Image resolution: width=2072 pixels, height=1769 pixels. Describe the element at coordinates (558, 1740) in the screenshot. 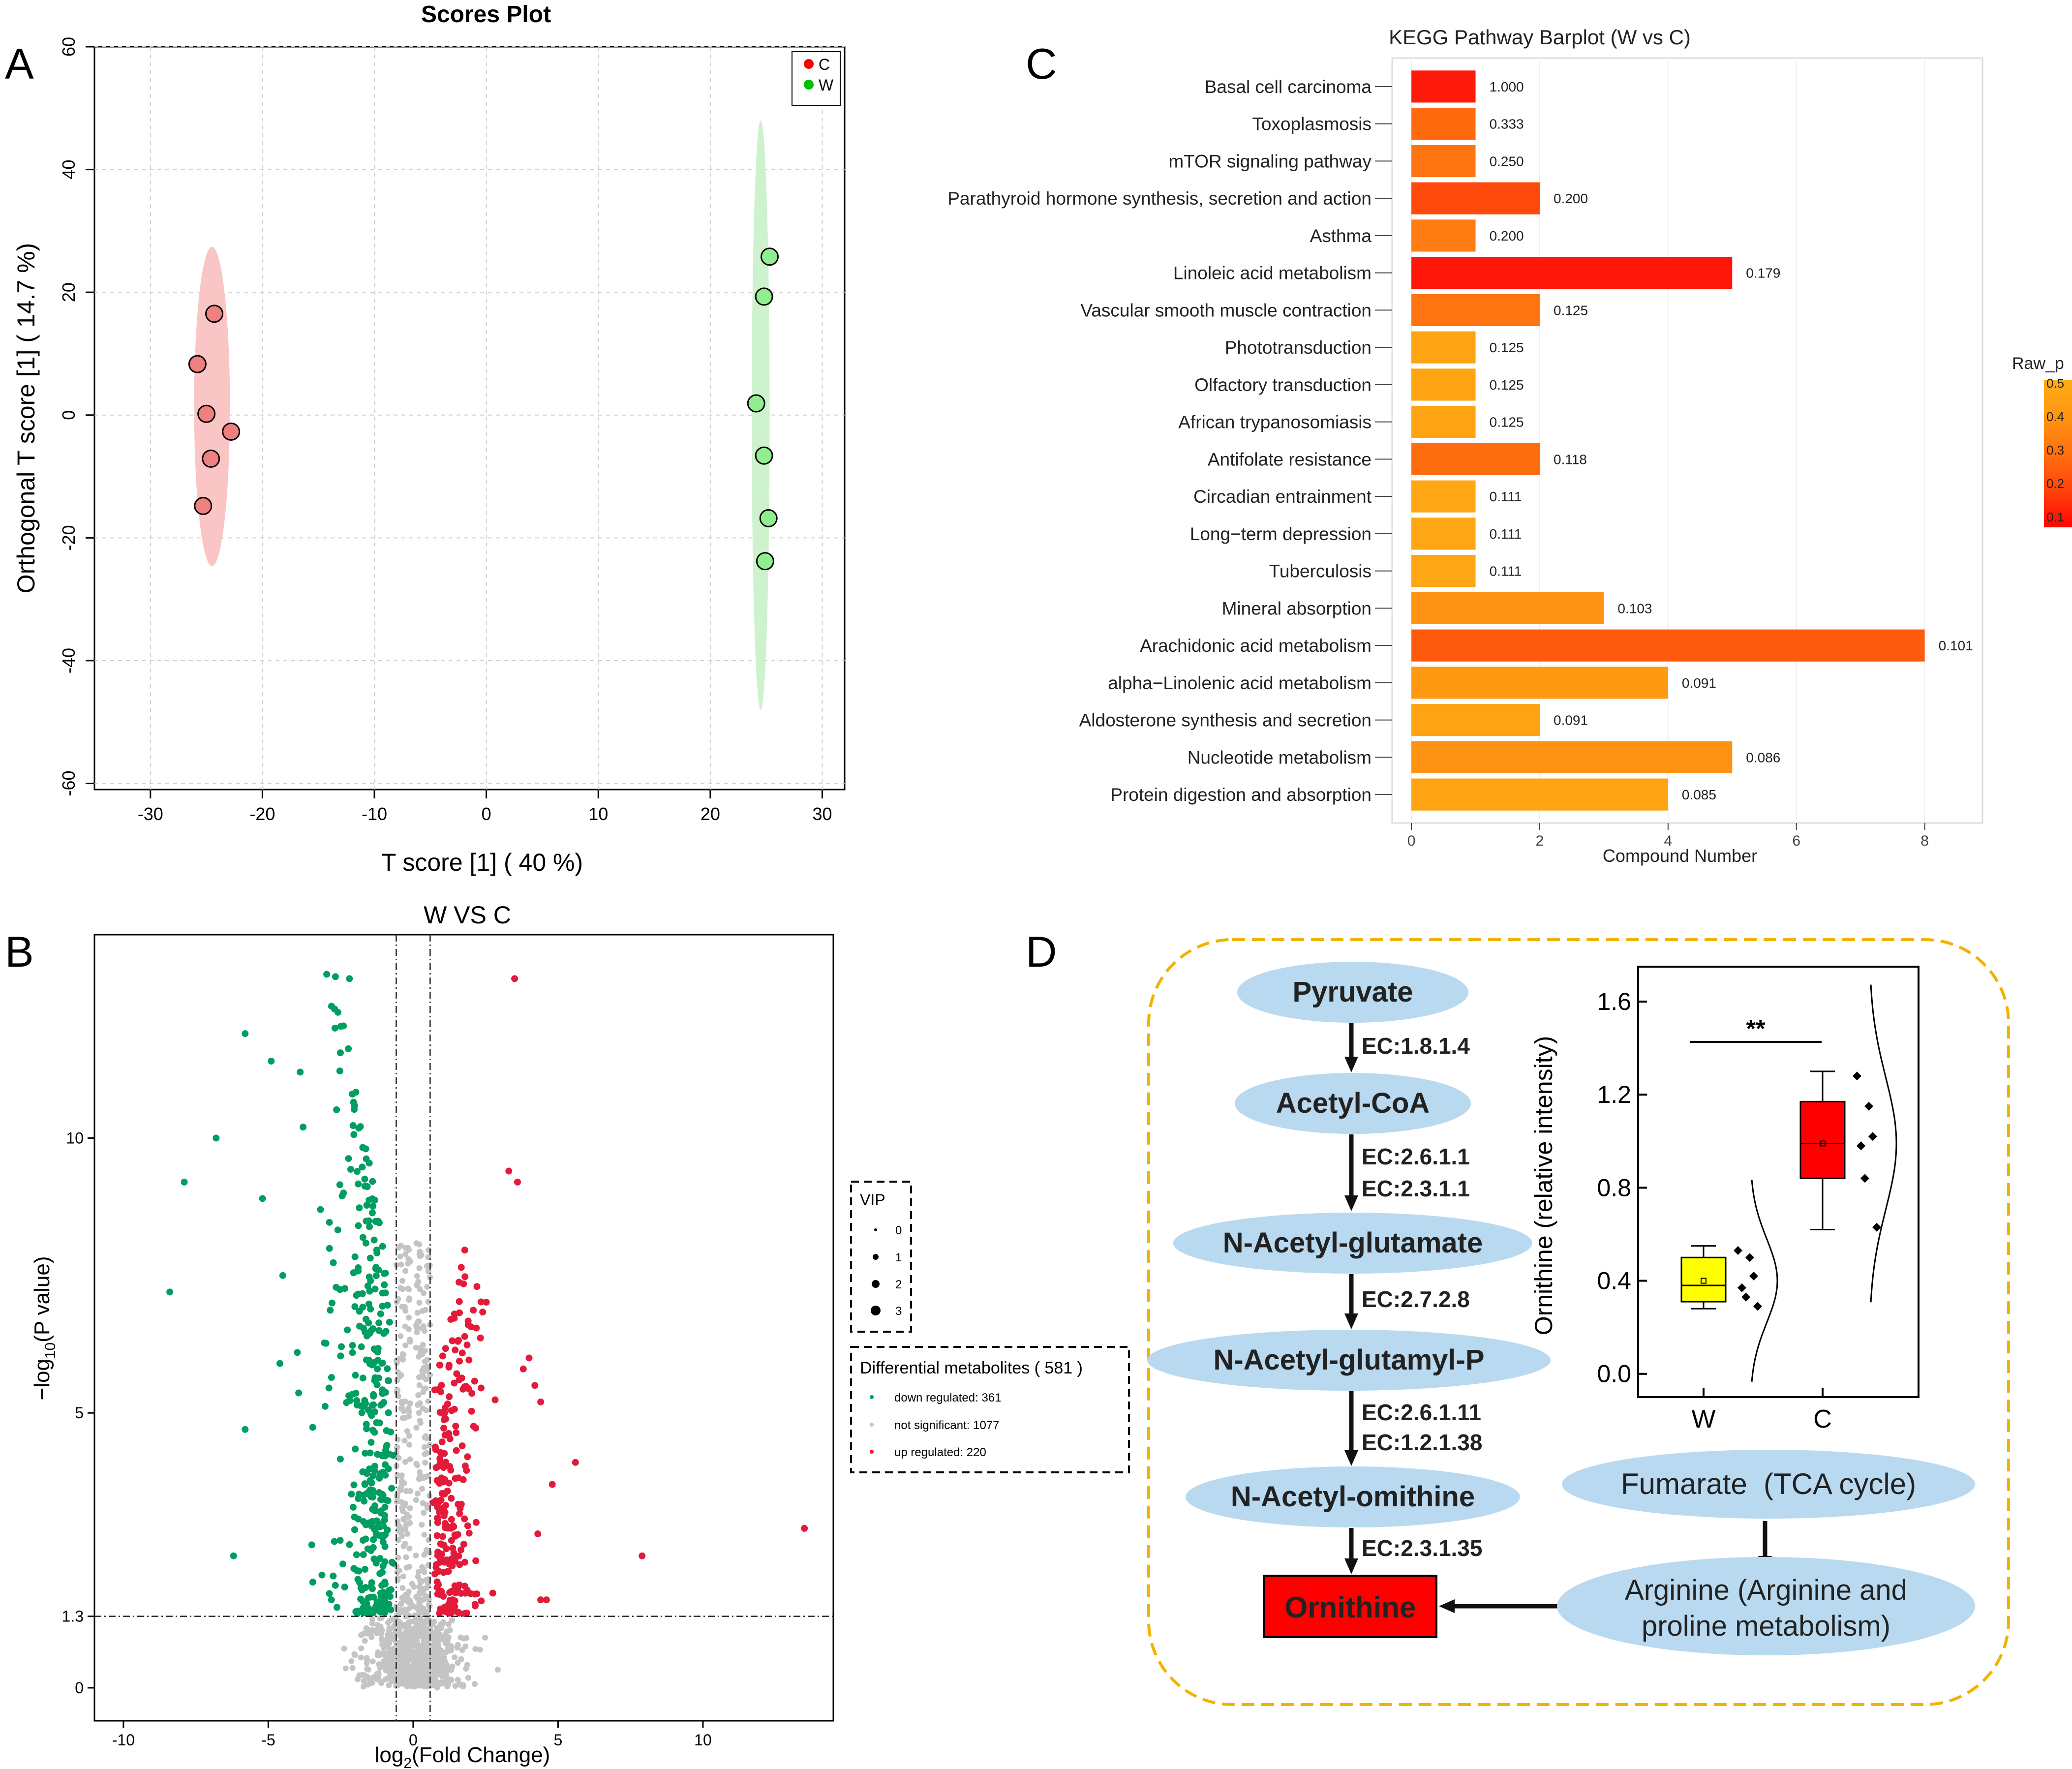

I see `volcano-x-tick-label: 5` at that location.